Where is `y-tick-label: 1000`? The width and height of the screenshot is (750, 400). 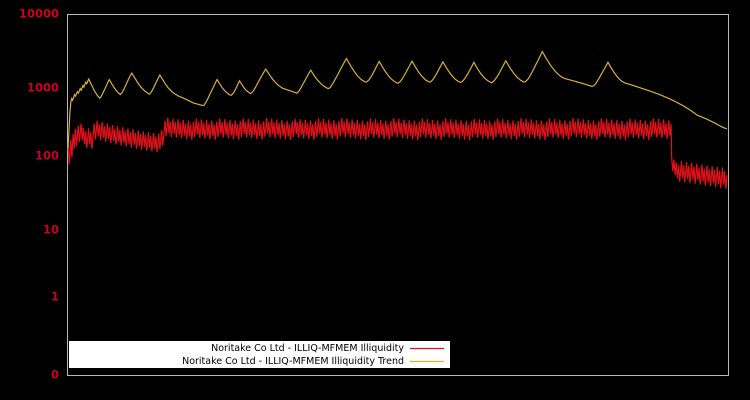
y-tick-label: 1000 is located at coordinates (43, 88).